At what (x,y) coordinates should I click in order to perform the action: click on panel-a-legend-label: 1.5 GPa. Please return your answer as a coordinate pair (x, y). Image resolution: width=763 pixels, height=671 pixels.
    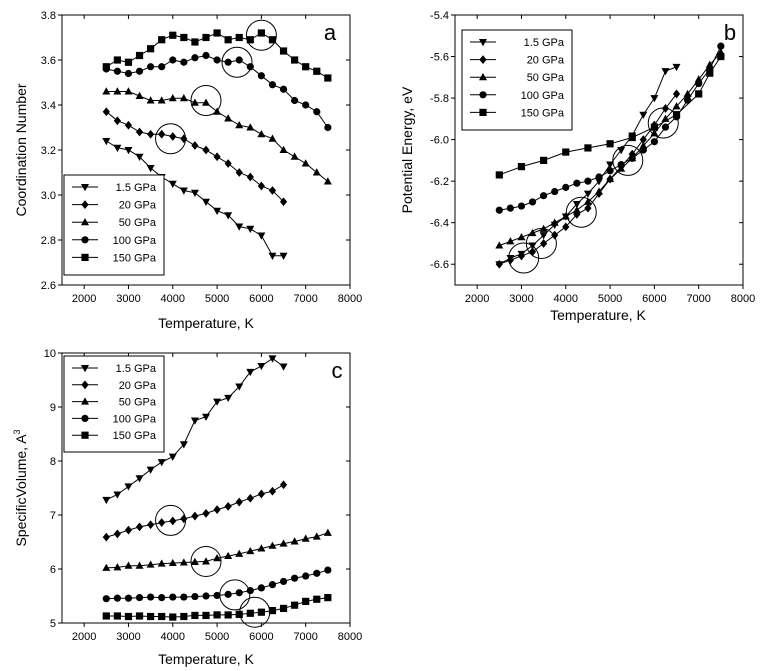
    Looking at the image, I should click on (136, 188).